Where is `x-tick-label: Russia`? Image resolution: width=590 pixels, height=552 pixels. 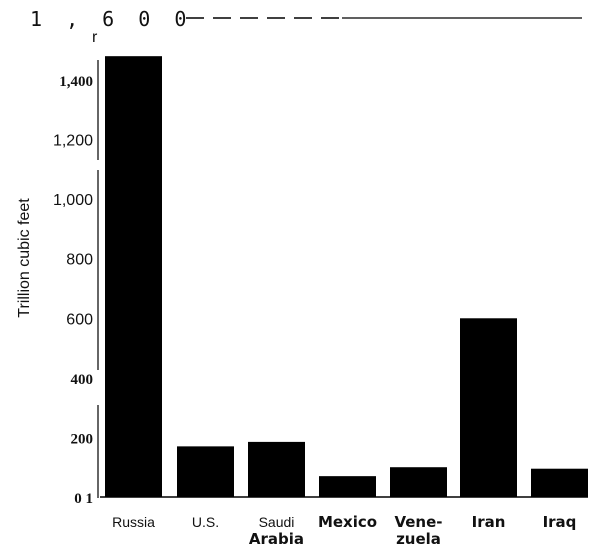 x-tick-label: Russia is located at coordinates (133, 522).